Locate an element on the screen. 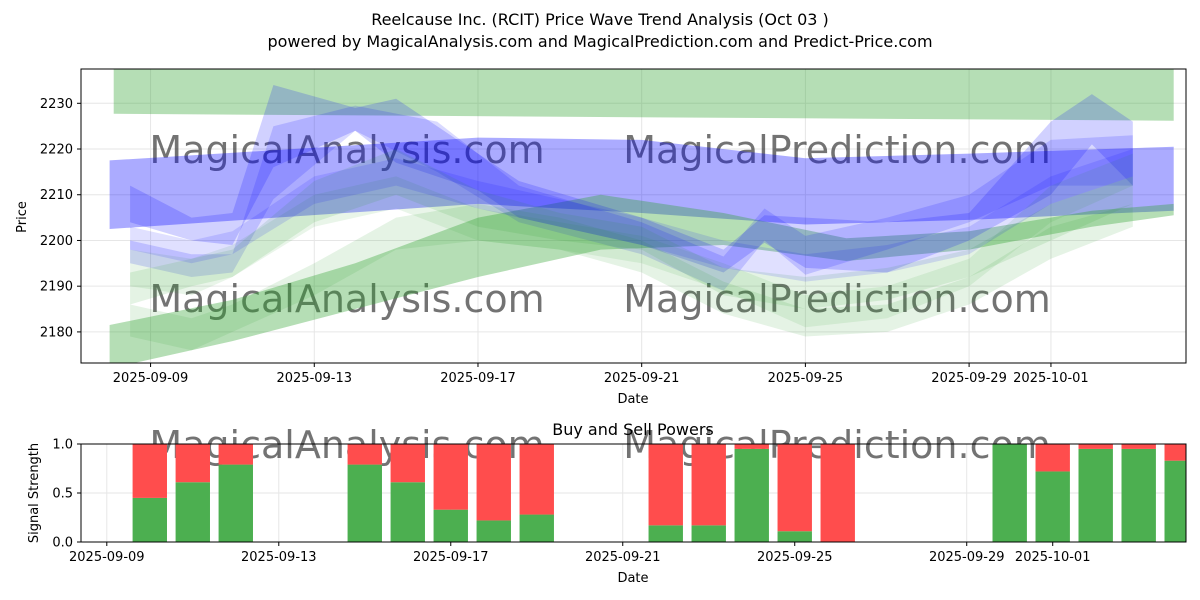 This screenshot has height=600, width=1200. price-x-tick-label: 2025-09-09 is located at coordinates (151, 378).